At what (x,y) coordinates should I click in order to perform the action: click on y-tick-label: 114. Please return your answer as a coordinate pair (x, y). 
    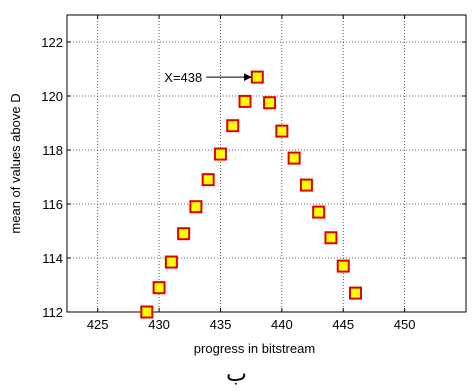
    Looking at the image, I should click on (52, 258).